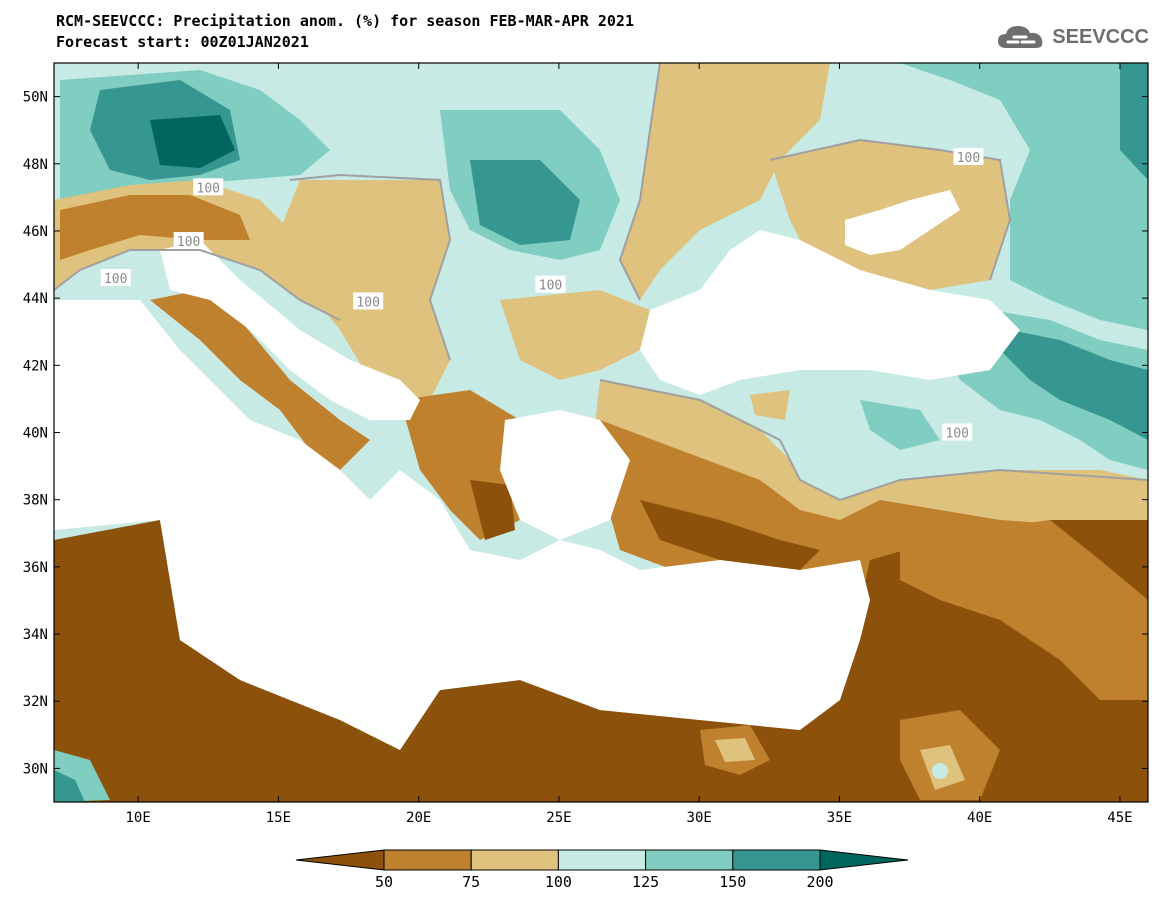 Image resolution: width=1165 pixels, height=907 pixels. I want to click on logo-text: SEEVCCC, so click(1100, 36).